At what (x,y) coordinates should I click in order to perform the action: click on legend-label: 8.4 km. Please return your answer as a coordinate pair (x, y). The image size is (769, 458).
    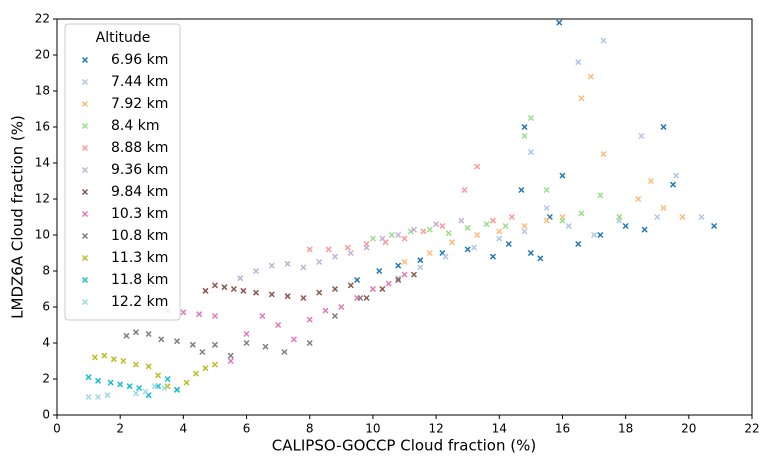
    Looking at the image, I should click on (135, 126).